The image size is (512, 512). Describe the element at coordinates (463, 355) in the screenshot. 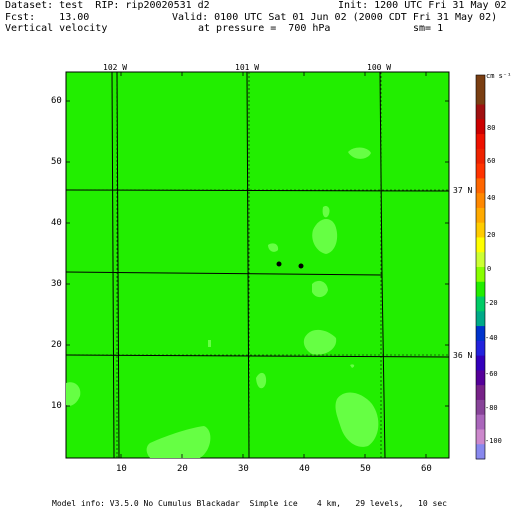

I see `latitude-label: 36 N` at that location.